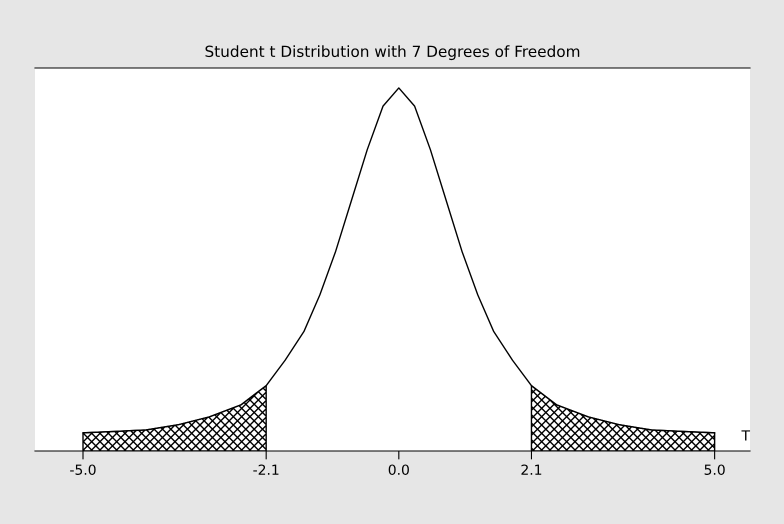  What do you see at coordinates (398, 469) in the screenshot?
I see `x-tick-label: 0.0` at bounding box center [398, 469].